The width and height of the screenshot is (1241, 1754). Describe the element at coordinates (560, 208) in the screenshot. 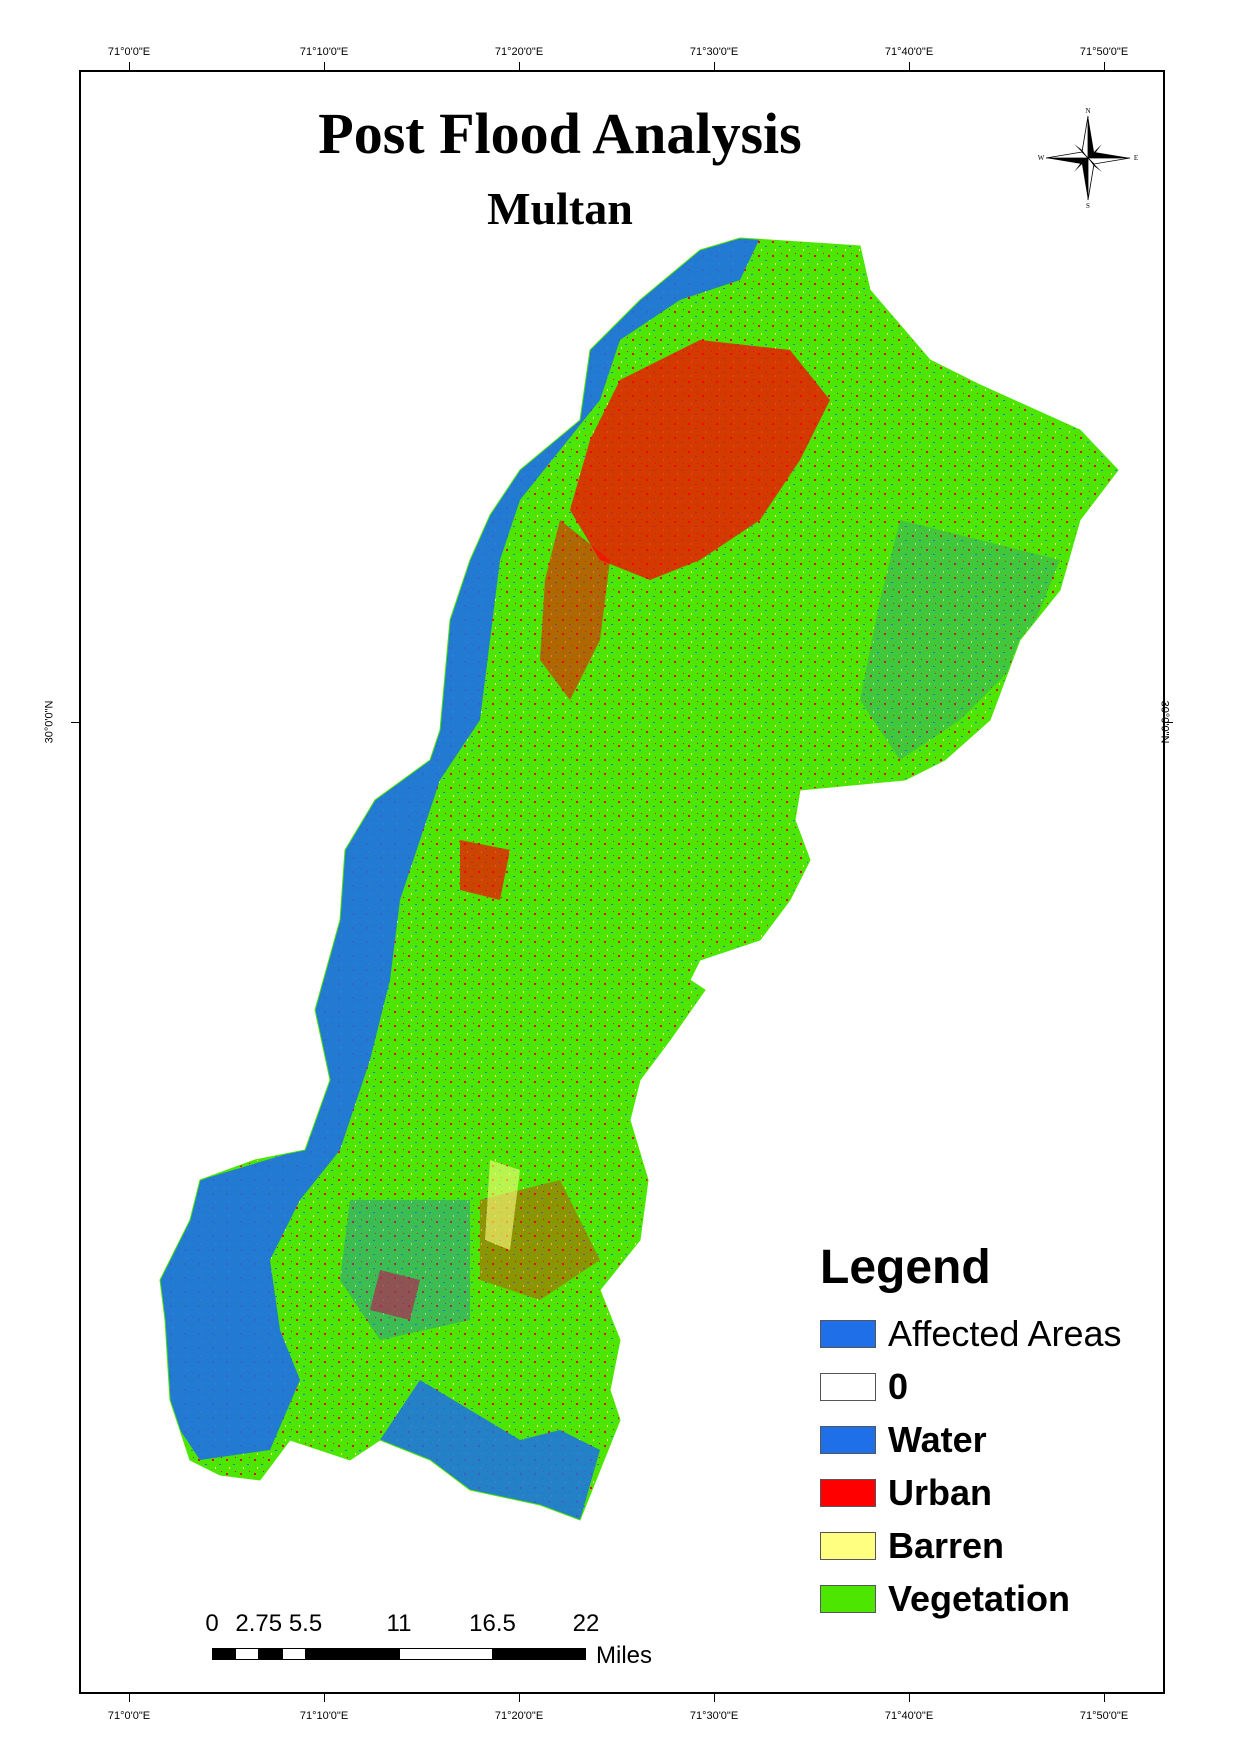

I see `map-subtitle: Multan` at that location.